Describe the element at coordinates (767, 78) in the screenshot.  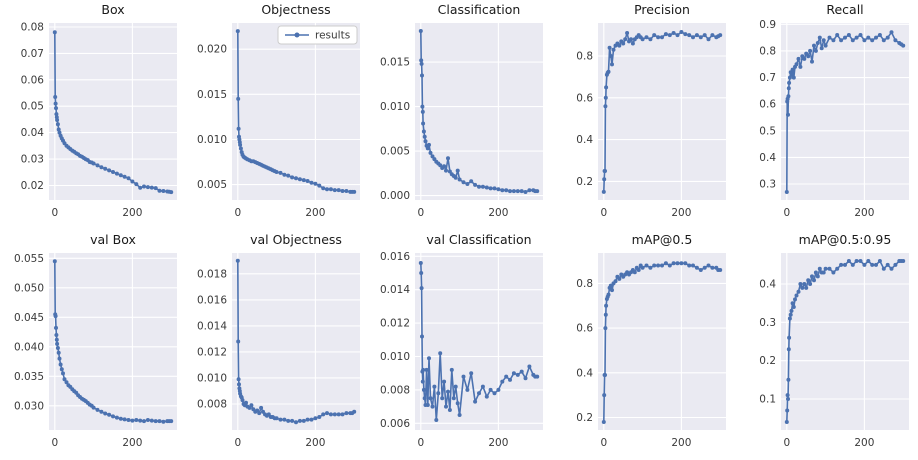
I see `y-tick-label: 0.7` at that location.